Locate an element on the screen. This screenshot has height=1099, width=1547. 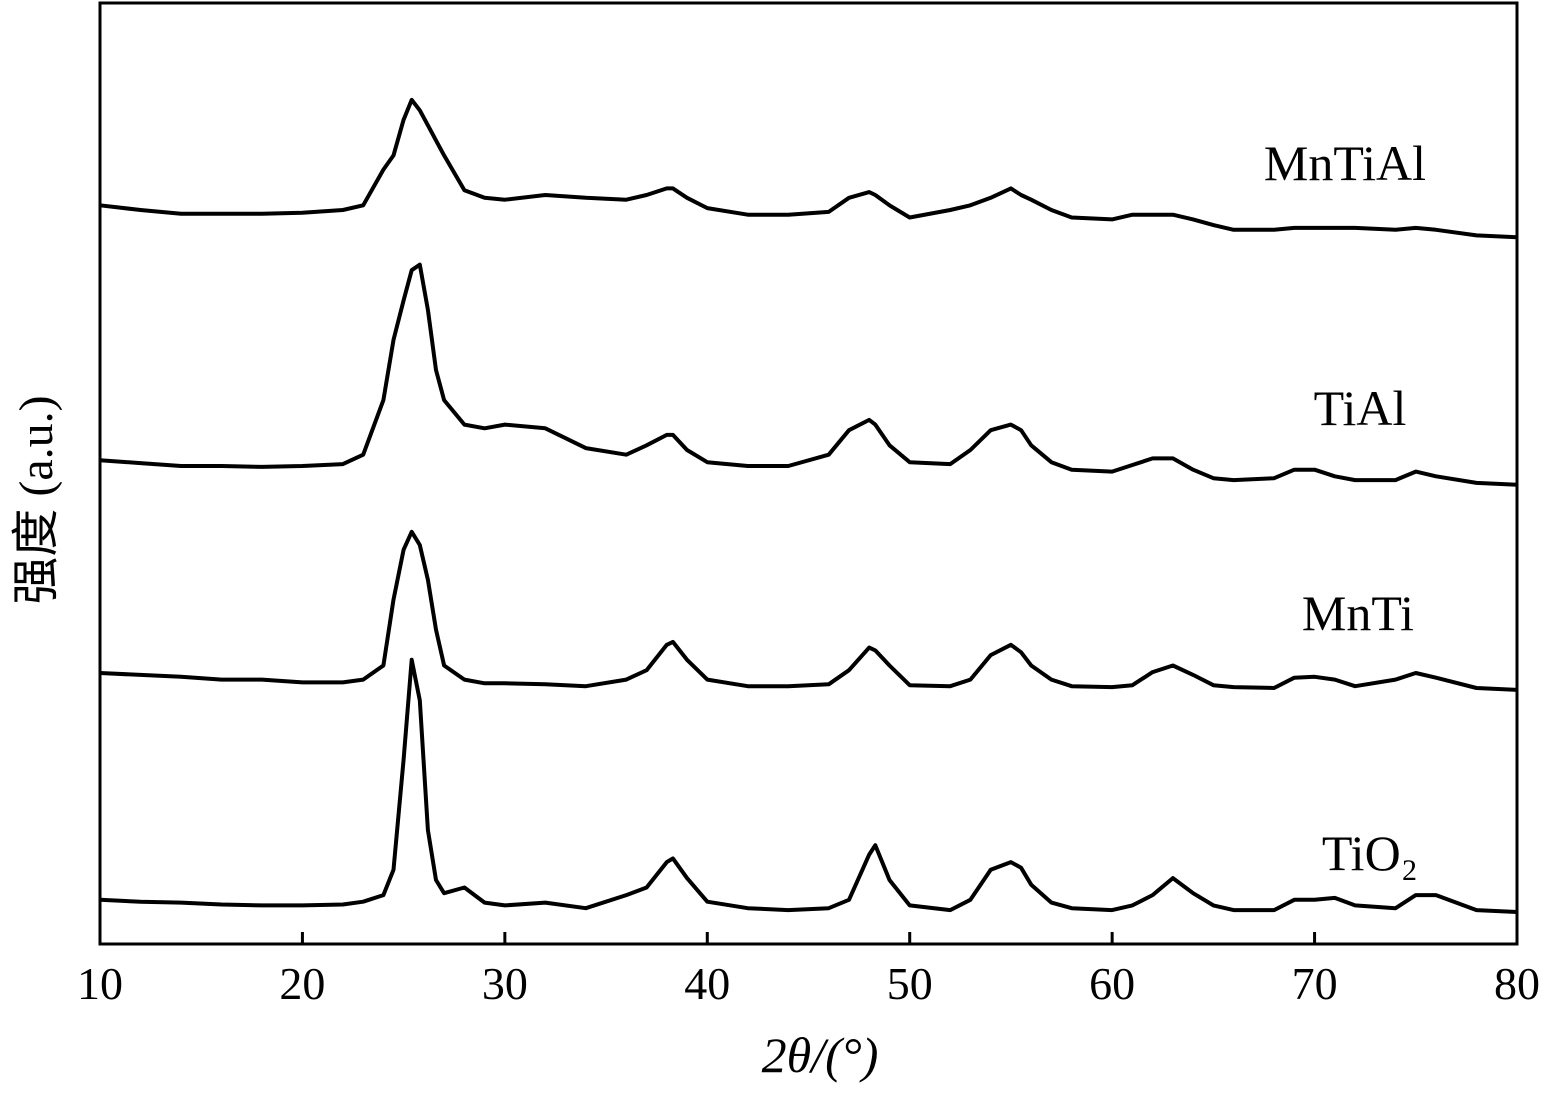
x-tick-label: 80 is located at coordinates (1517, 983).